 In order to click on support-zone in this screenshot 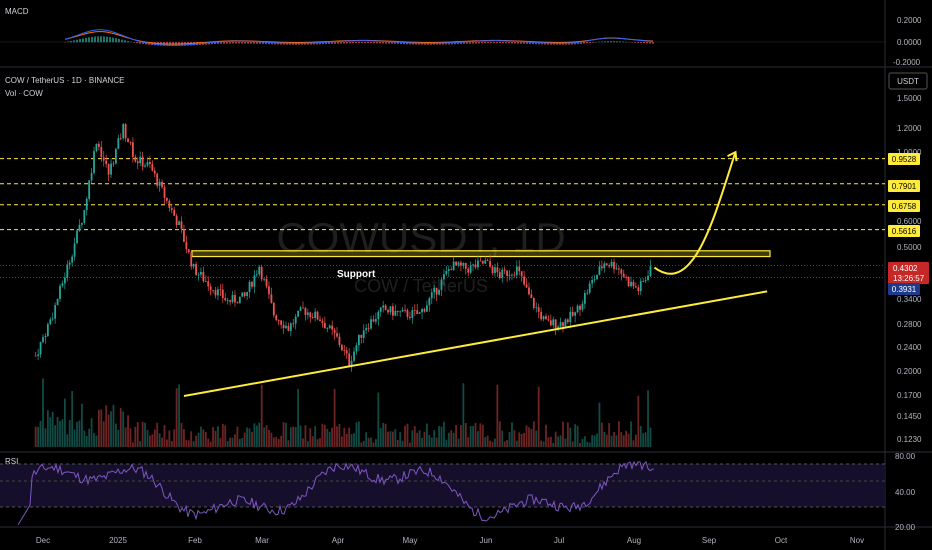, I will do `click(481, 254)`.